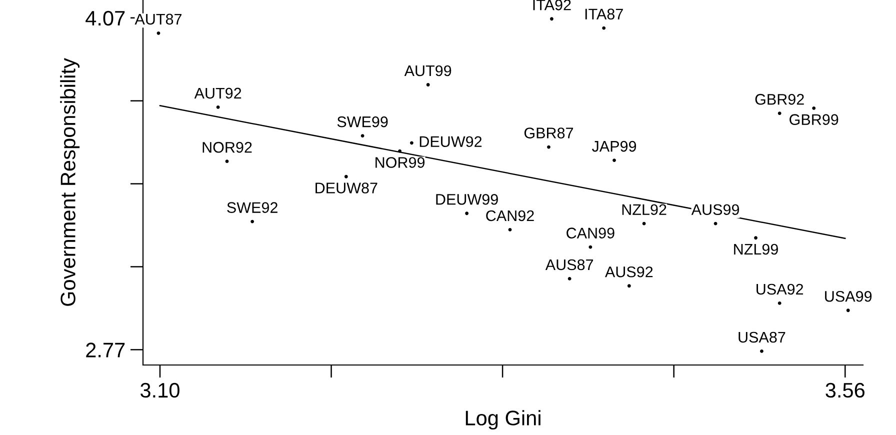 This screenshot has height=435, width=896. I want to click on data-label: GBR99, so click(814, 119).